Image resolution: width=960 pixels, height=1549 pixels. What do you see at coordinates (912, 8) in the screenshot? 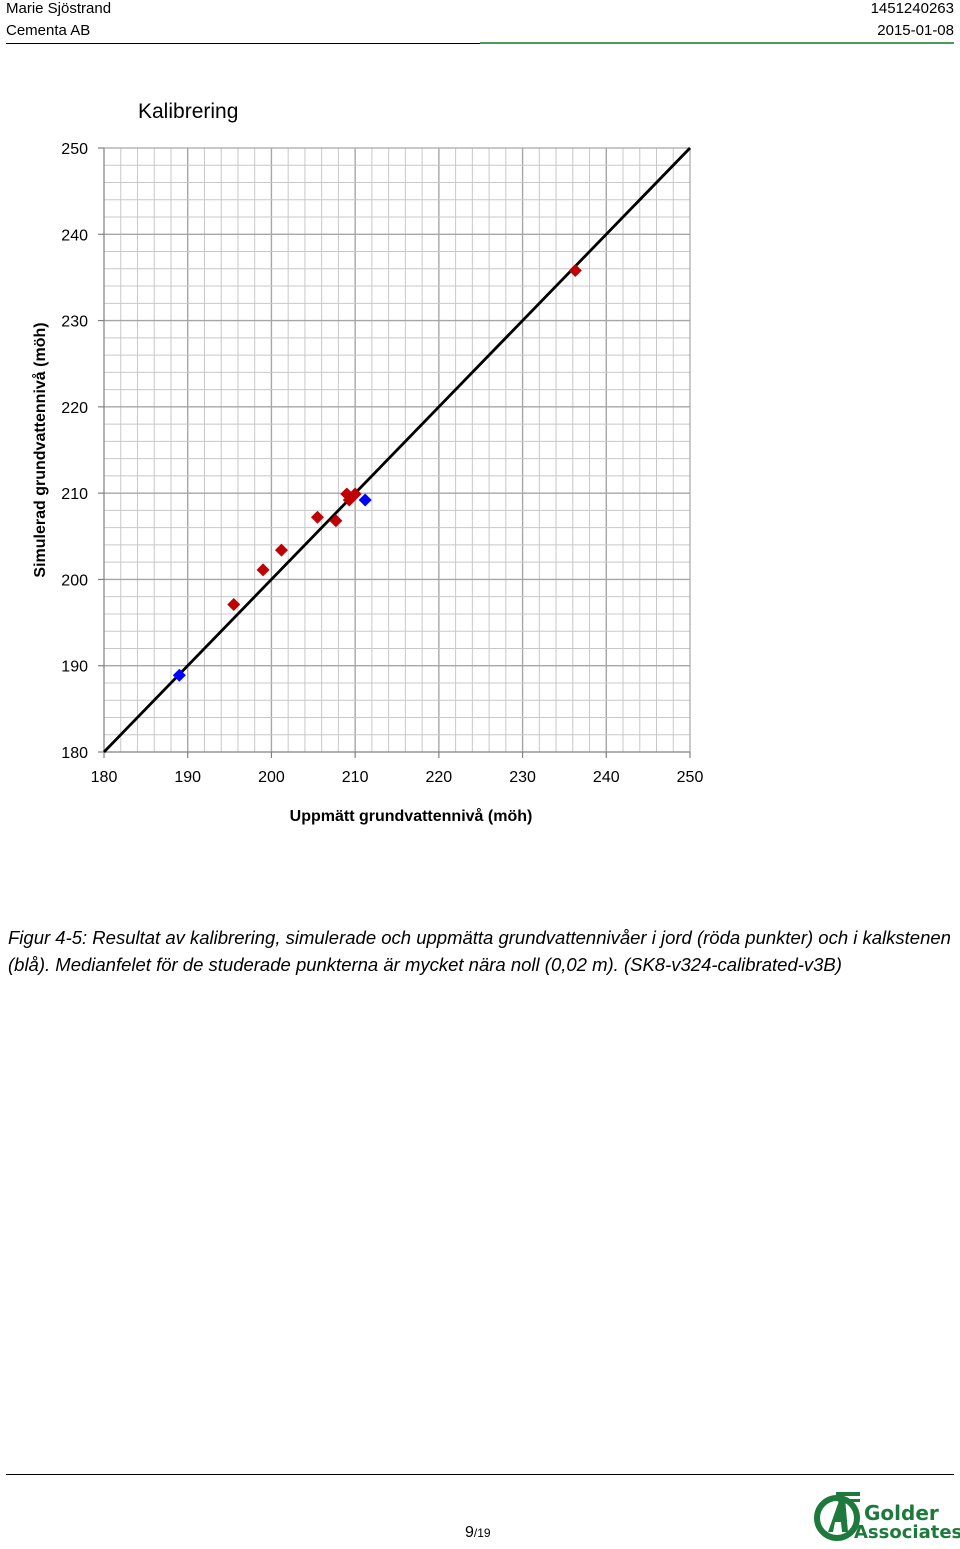
I see `header-doc-number: 1451240263` at bounding box center [912, 8].